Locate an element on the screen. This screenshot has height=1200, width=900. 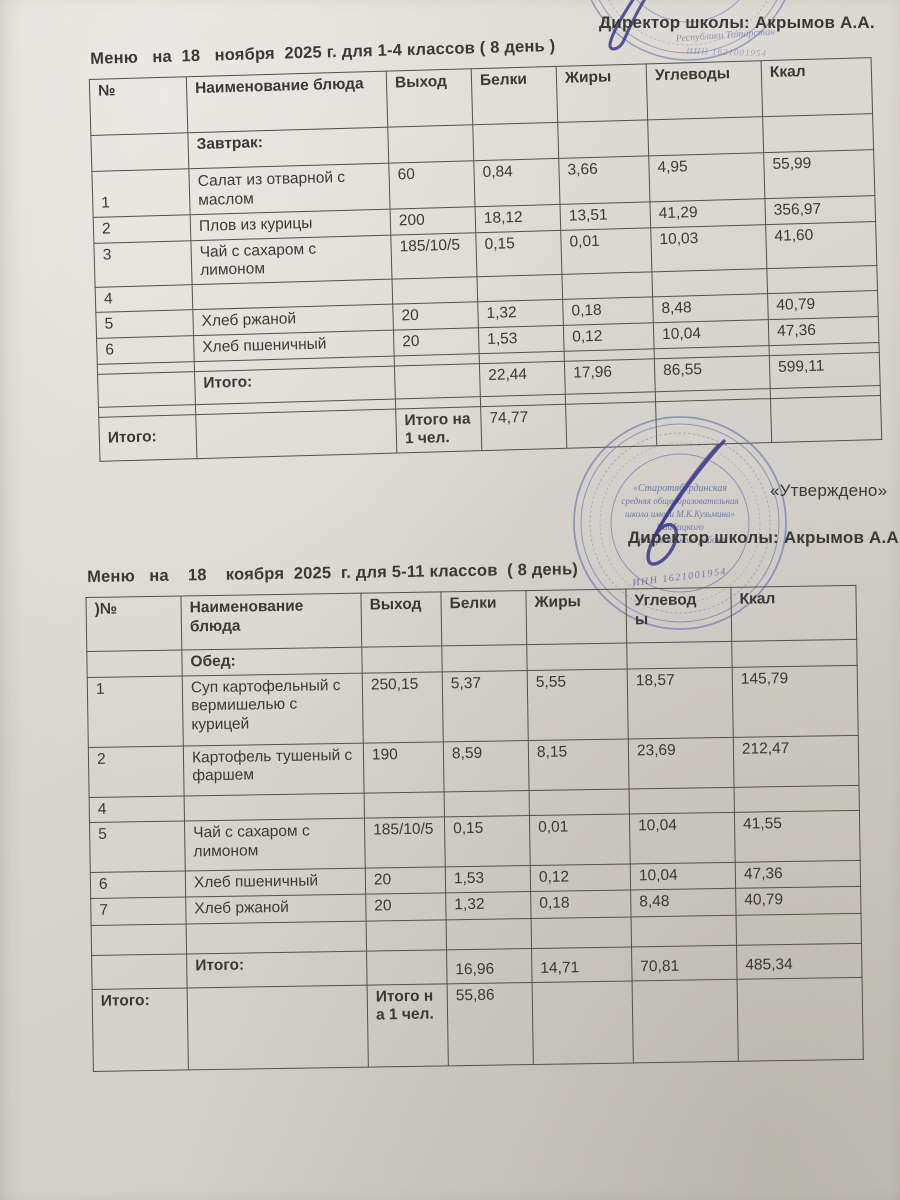
director-line-middle: Директор школы: Акрымов А.А. is located at coordinates (764, 537).